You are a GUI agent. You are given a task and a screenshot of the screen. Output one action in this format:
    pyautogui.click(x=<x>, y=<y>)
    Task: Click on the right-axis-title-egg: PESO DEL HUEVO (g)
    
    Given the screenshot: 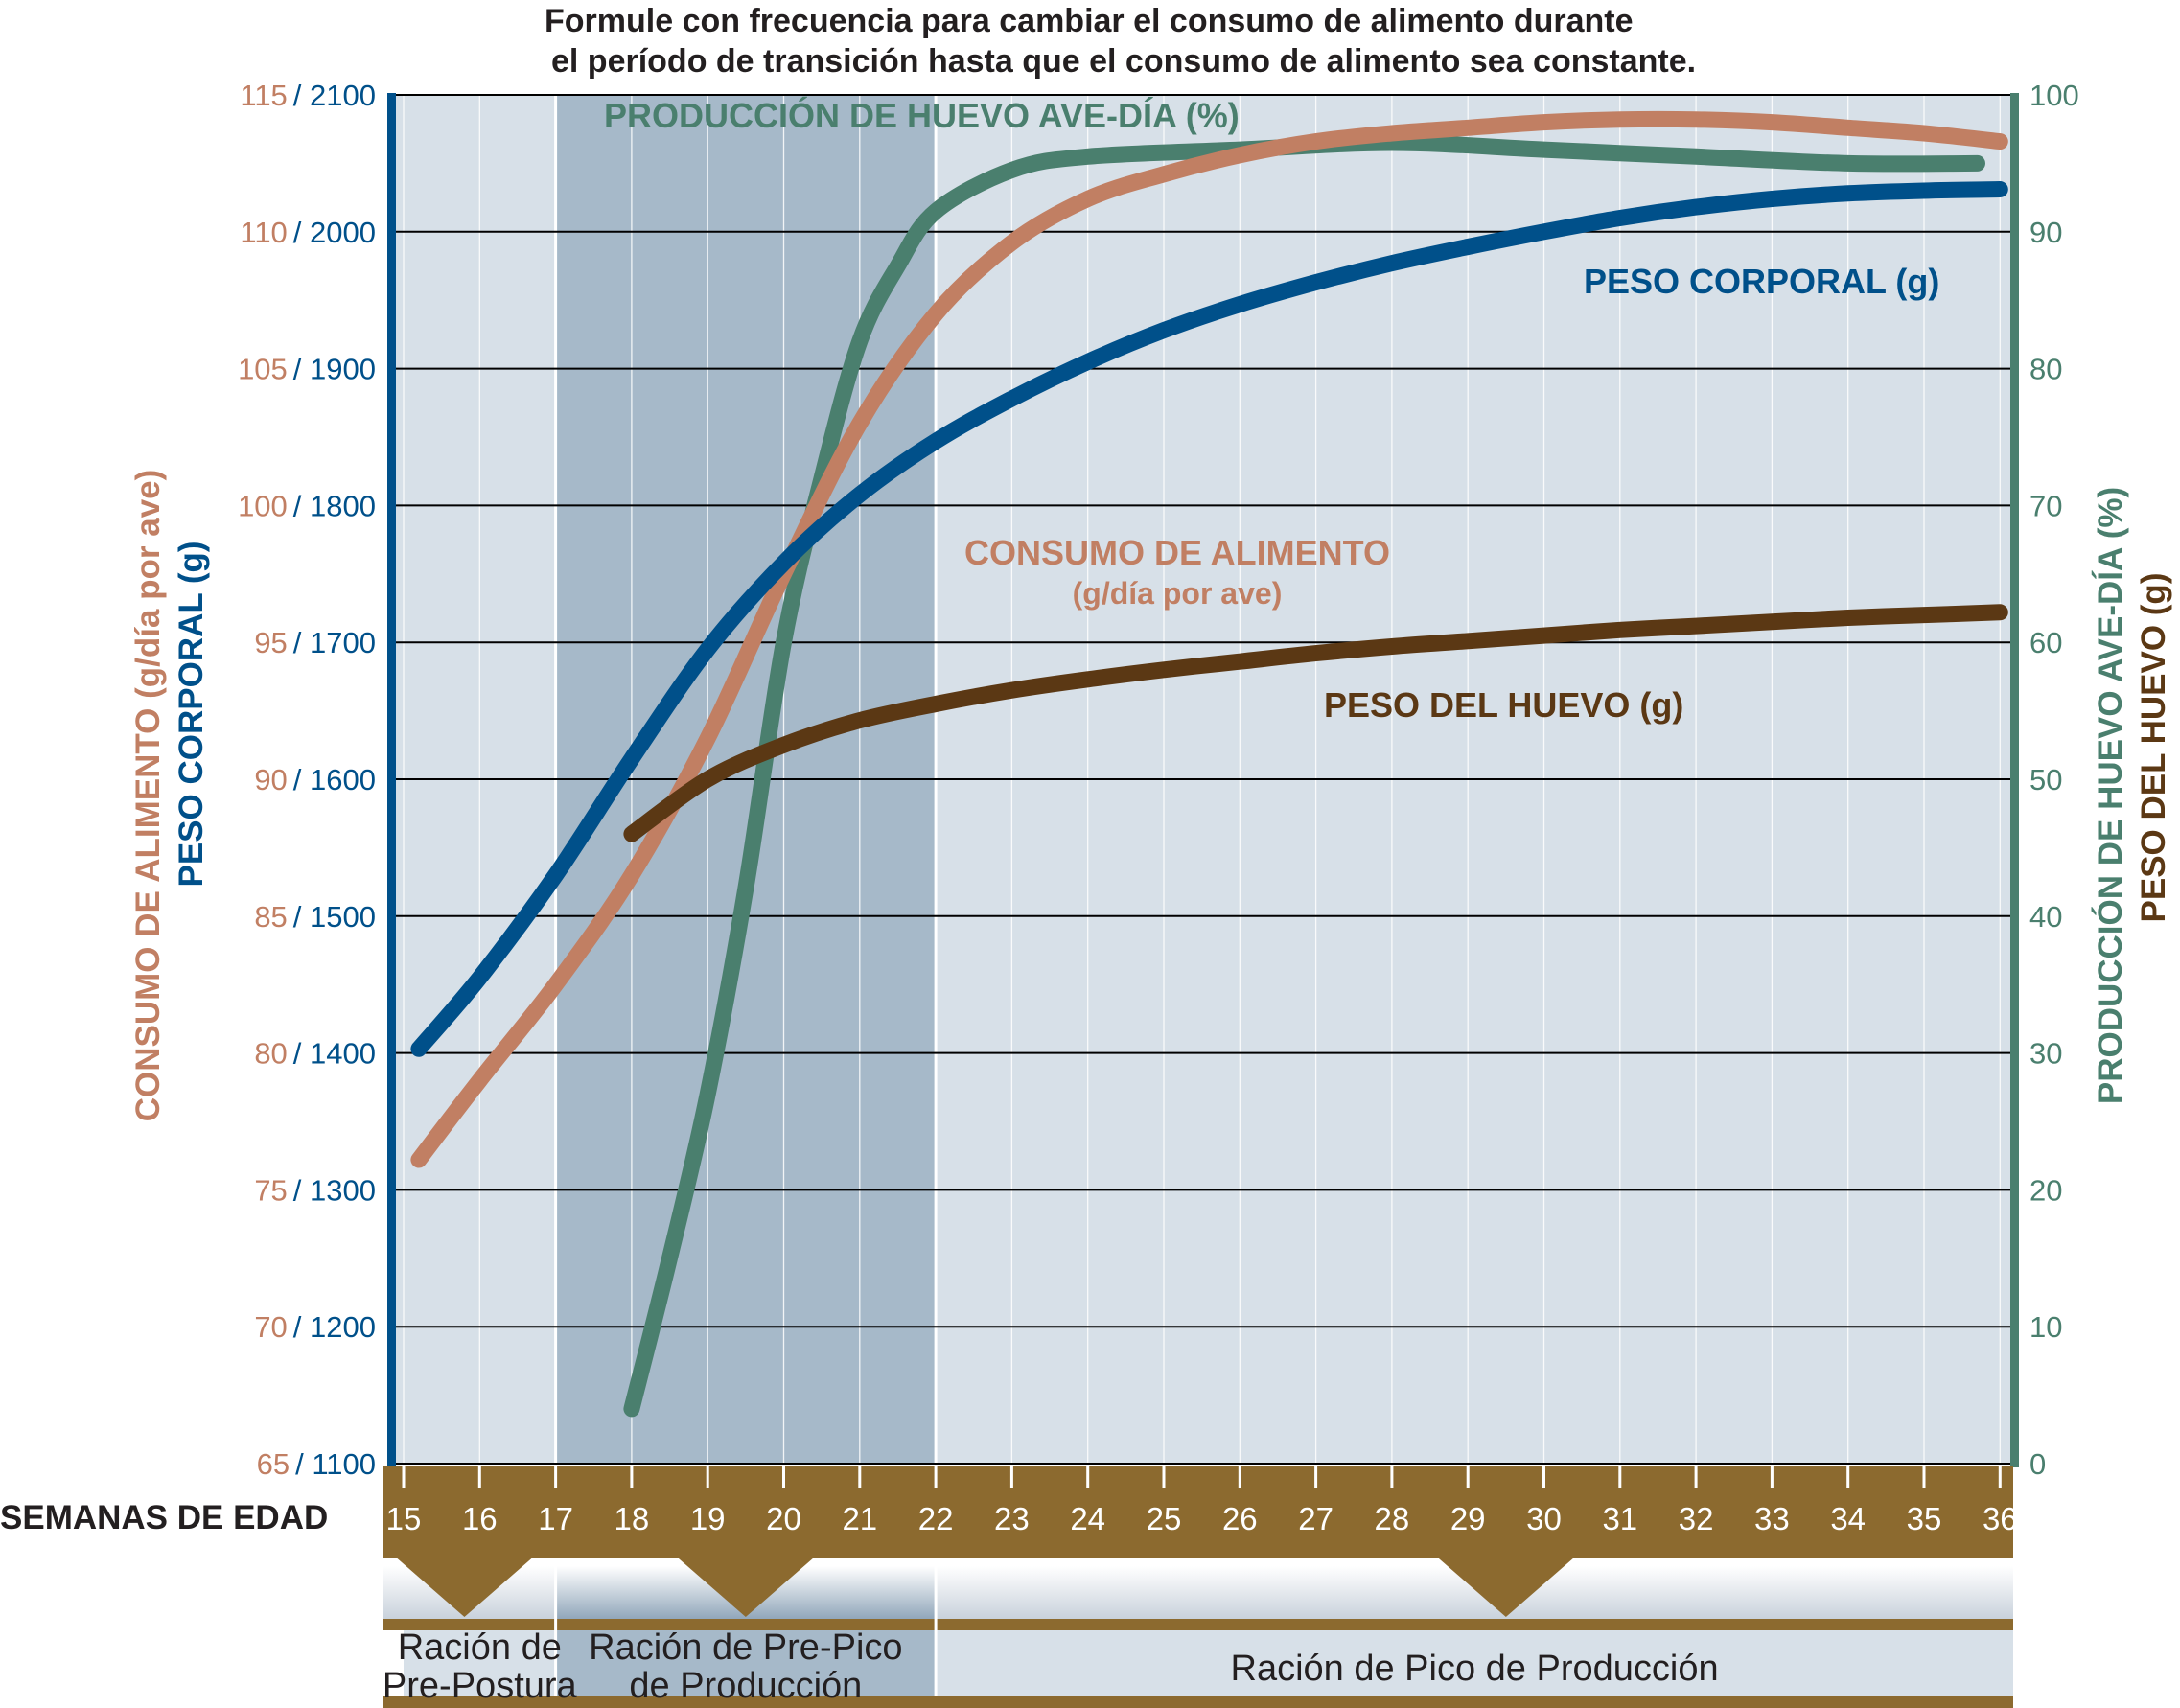 What is the action you would take?
    pyautogui.click(x=2153, y=748)
    